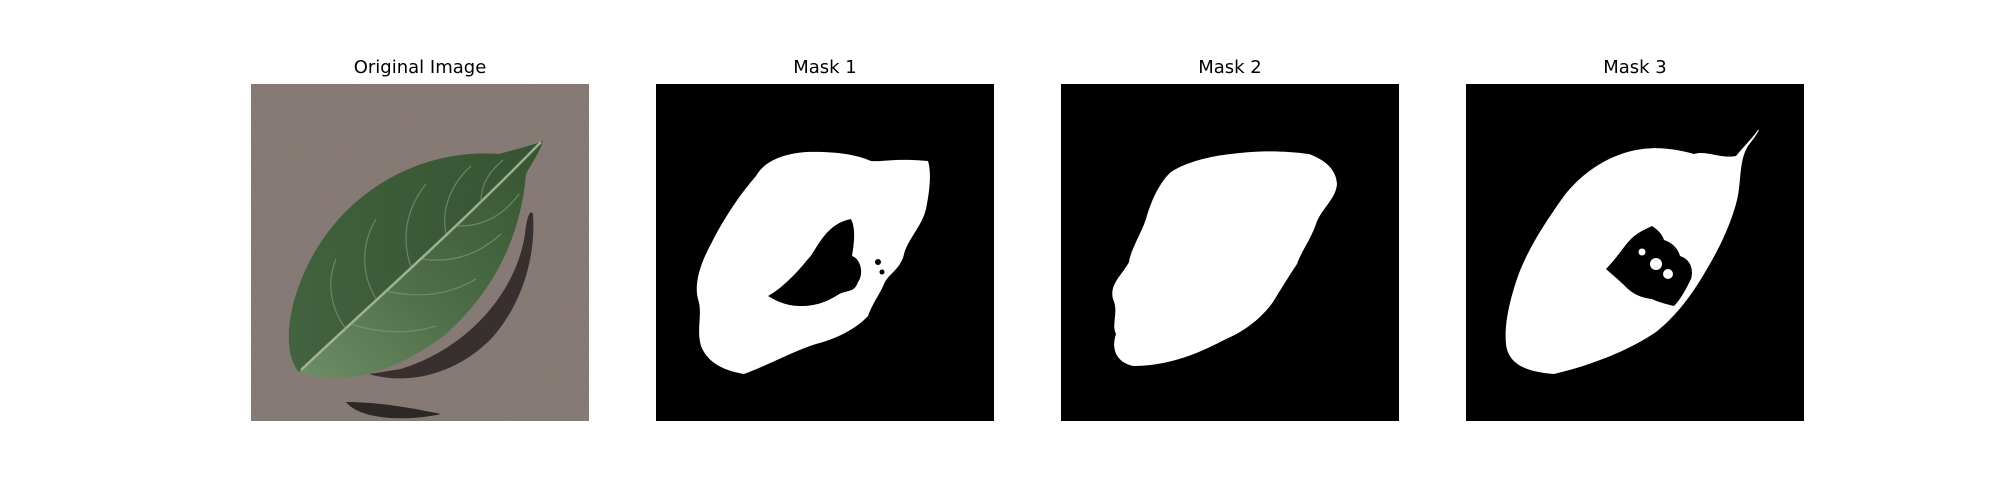  I want to click on panel-title: Mask 3, so click(1635, 67).